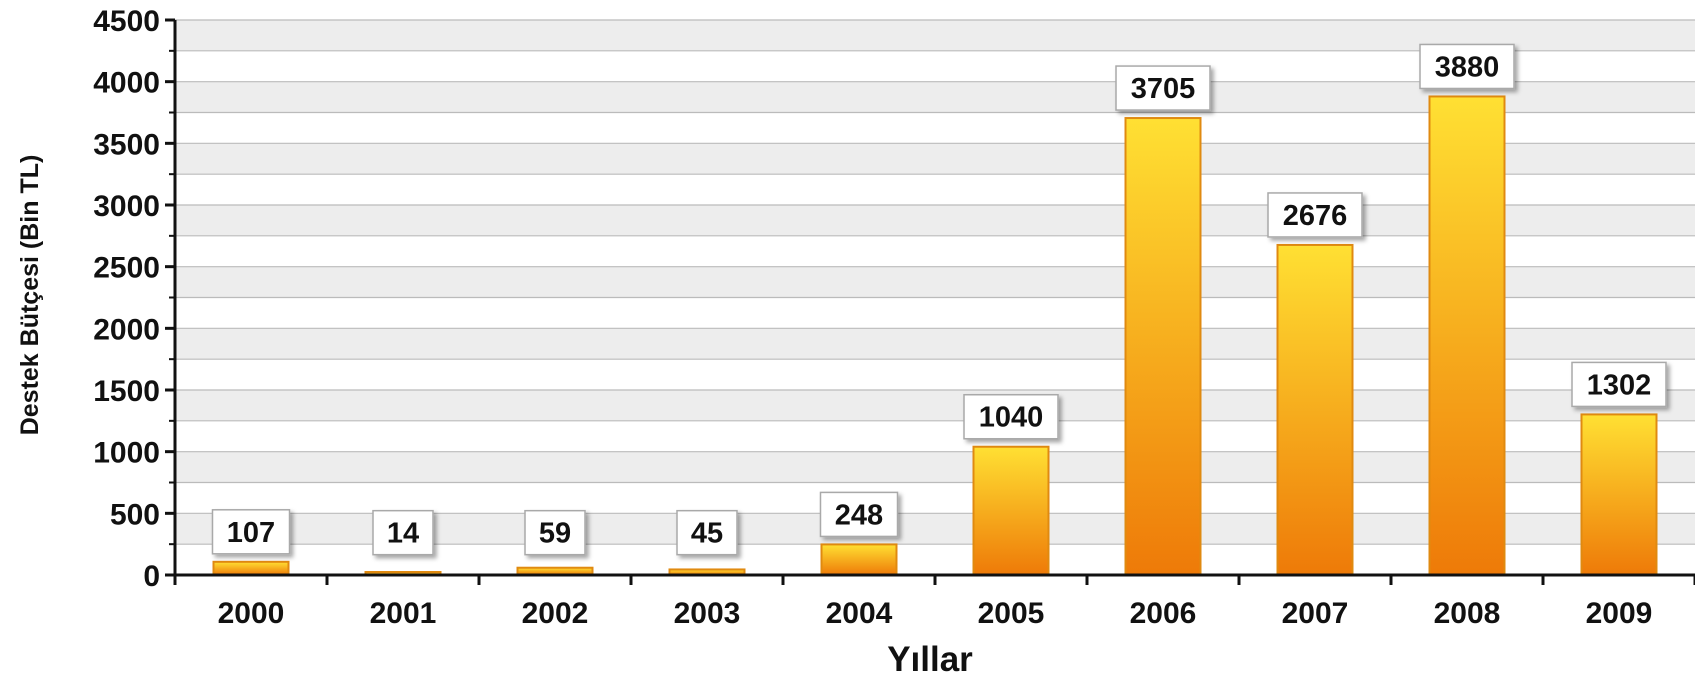 Image resolution: width=1695 pixels, height=680 pixels. What do you see at coordinates (126, 268) in the screenshot?
I see `y-tick-label: 2500` at bounding box center [126, 268].